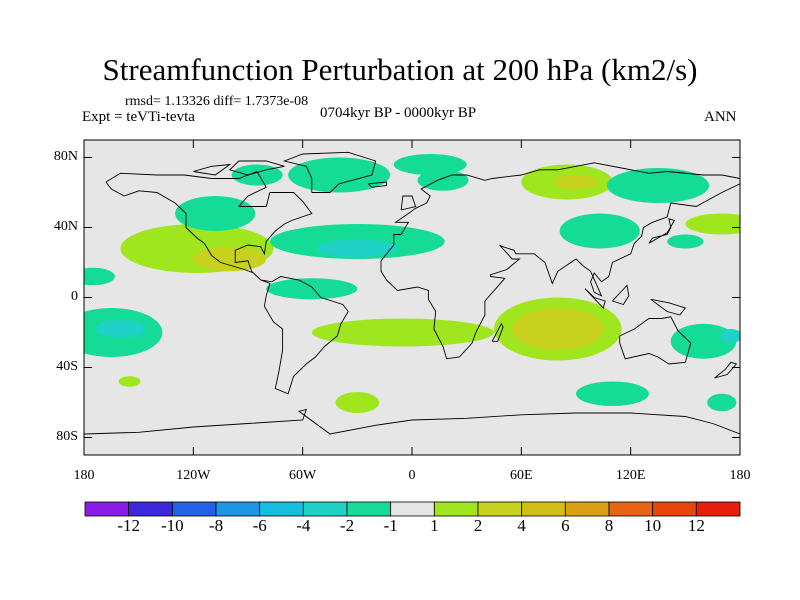 Image resolution: width=800 pixels, height=600 pixels. What do you see at coordinates (720, 117) in the screenshot?
I see `season-label: ANN` at bounding box center [720, 117].